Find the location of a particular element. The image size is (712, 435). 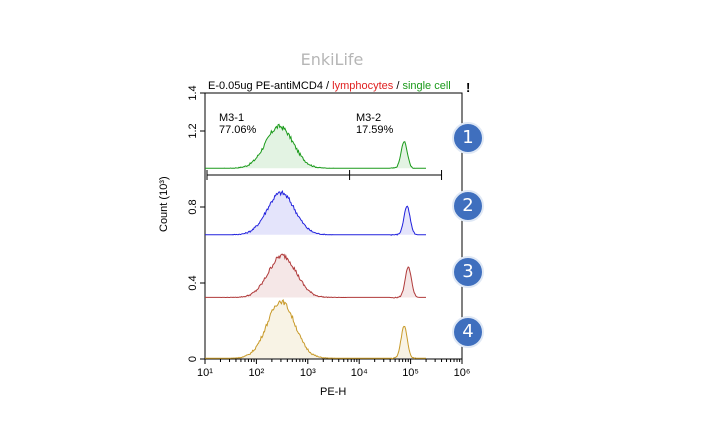

series-3-line is located at coordinates (315, 276).